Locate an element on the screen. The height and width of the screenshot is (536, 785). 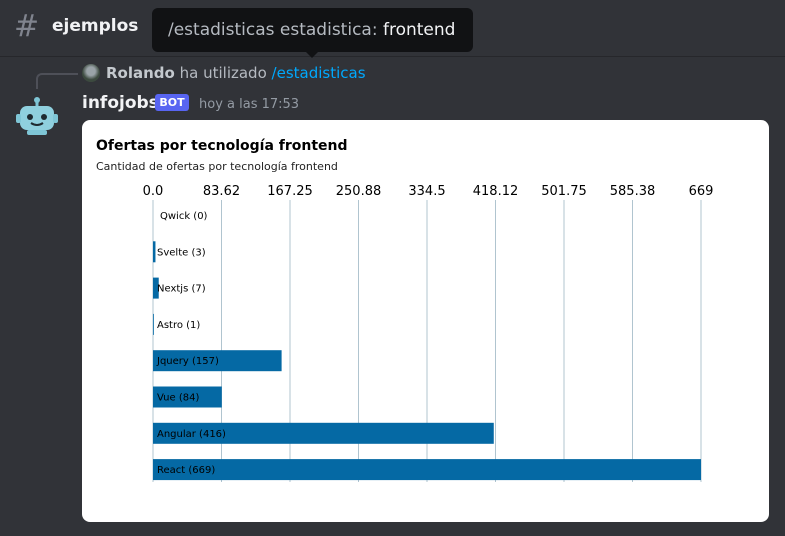
channel-name: ejemplos is located at coordinates (95, 26).